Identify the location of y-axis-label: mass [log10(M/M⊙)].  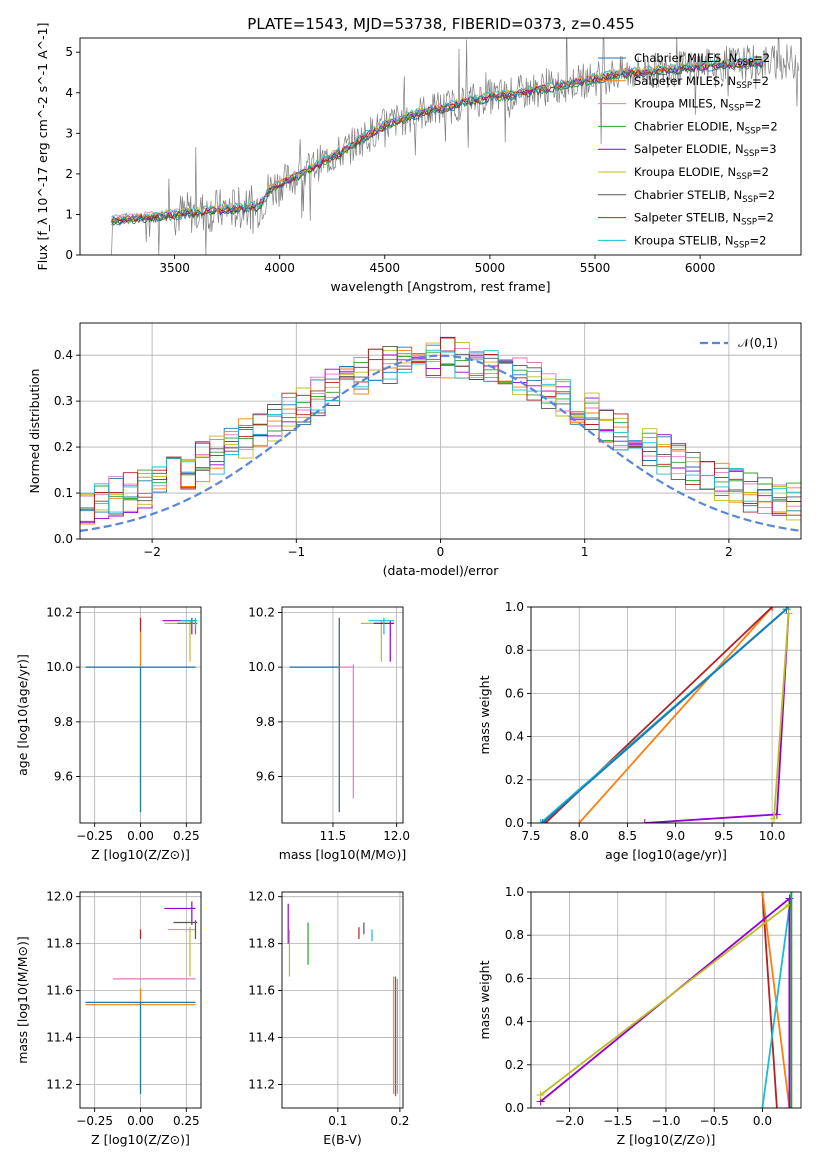
(22, 1000).